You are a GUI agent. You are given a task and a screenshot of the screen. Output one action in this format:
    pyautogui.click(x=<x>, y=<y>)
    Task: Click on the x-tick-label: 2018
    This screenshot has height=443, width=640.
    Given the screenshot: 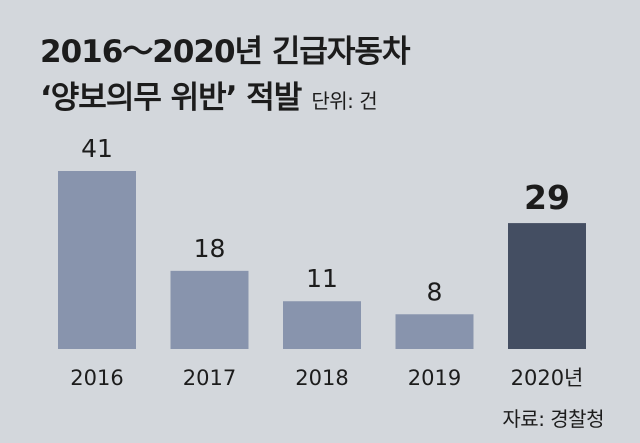 What is the action you would take?
    pyautogui.click(x=321, y=378)
    